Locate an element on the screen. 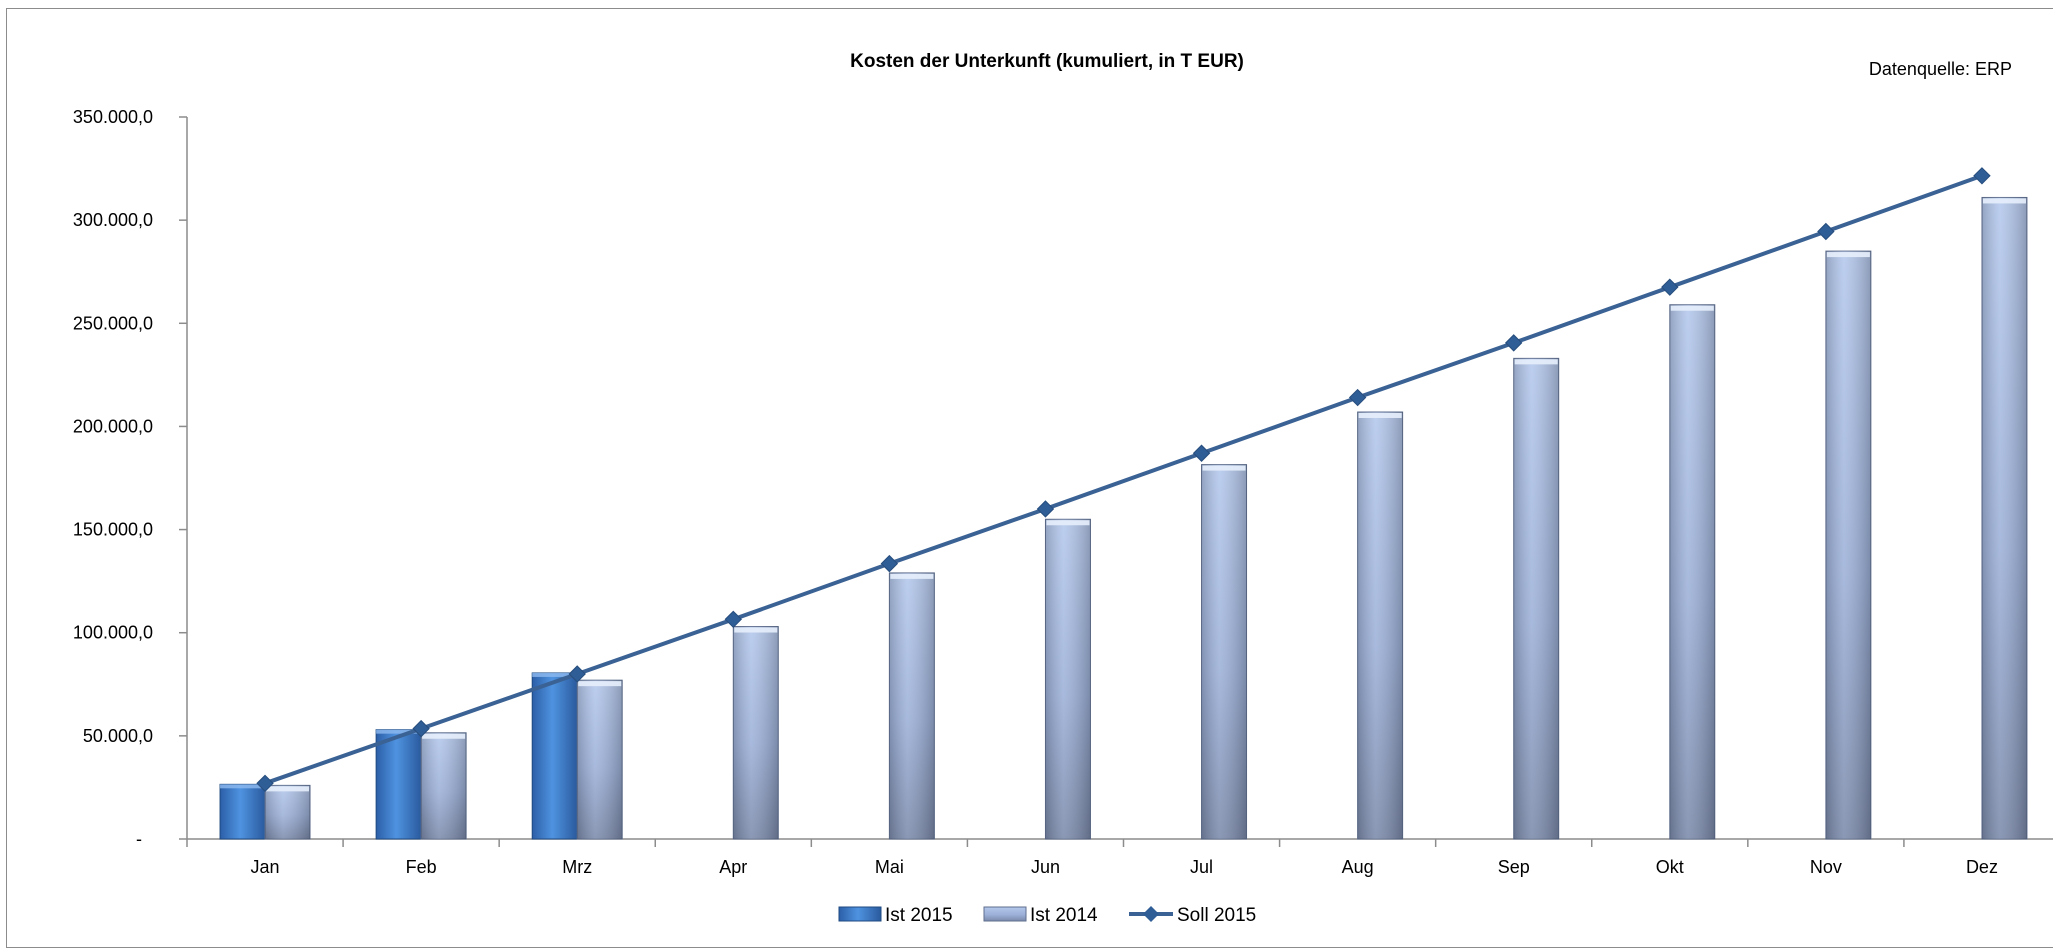 Image resolution: width=2053 pixels, height=948 pixels. legend-swatch-ist-2014 is located at coordinates (1005, 914).